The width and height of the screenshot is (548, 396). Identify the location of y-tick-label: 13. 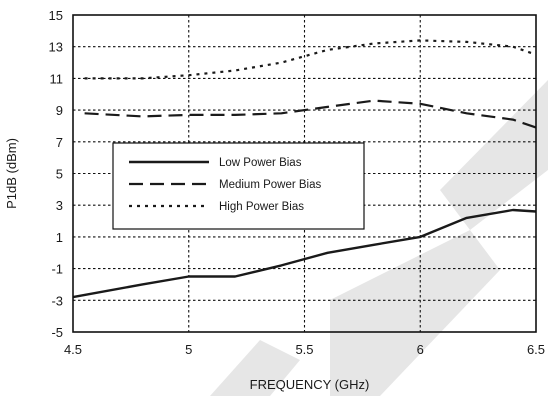
(56, 47).